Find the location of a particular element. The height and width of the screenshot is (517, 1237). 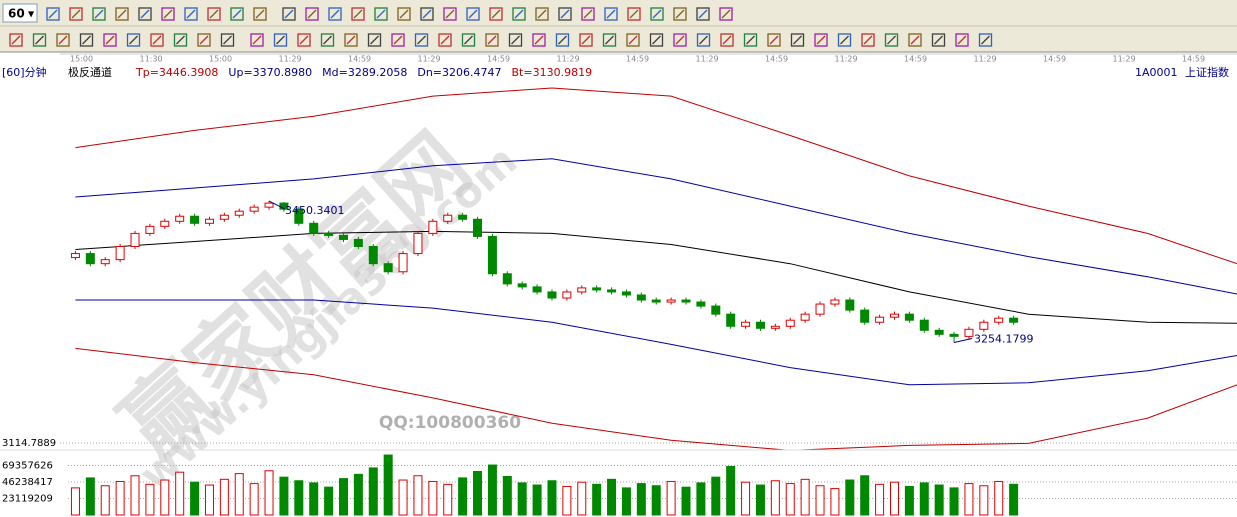

period-select is located at coordinates (20, 13).